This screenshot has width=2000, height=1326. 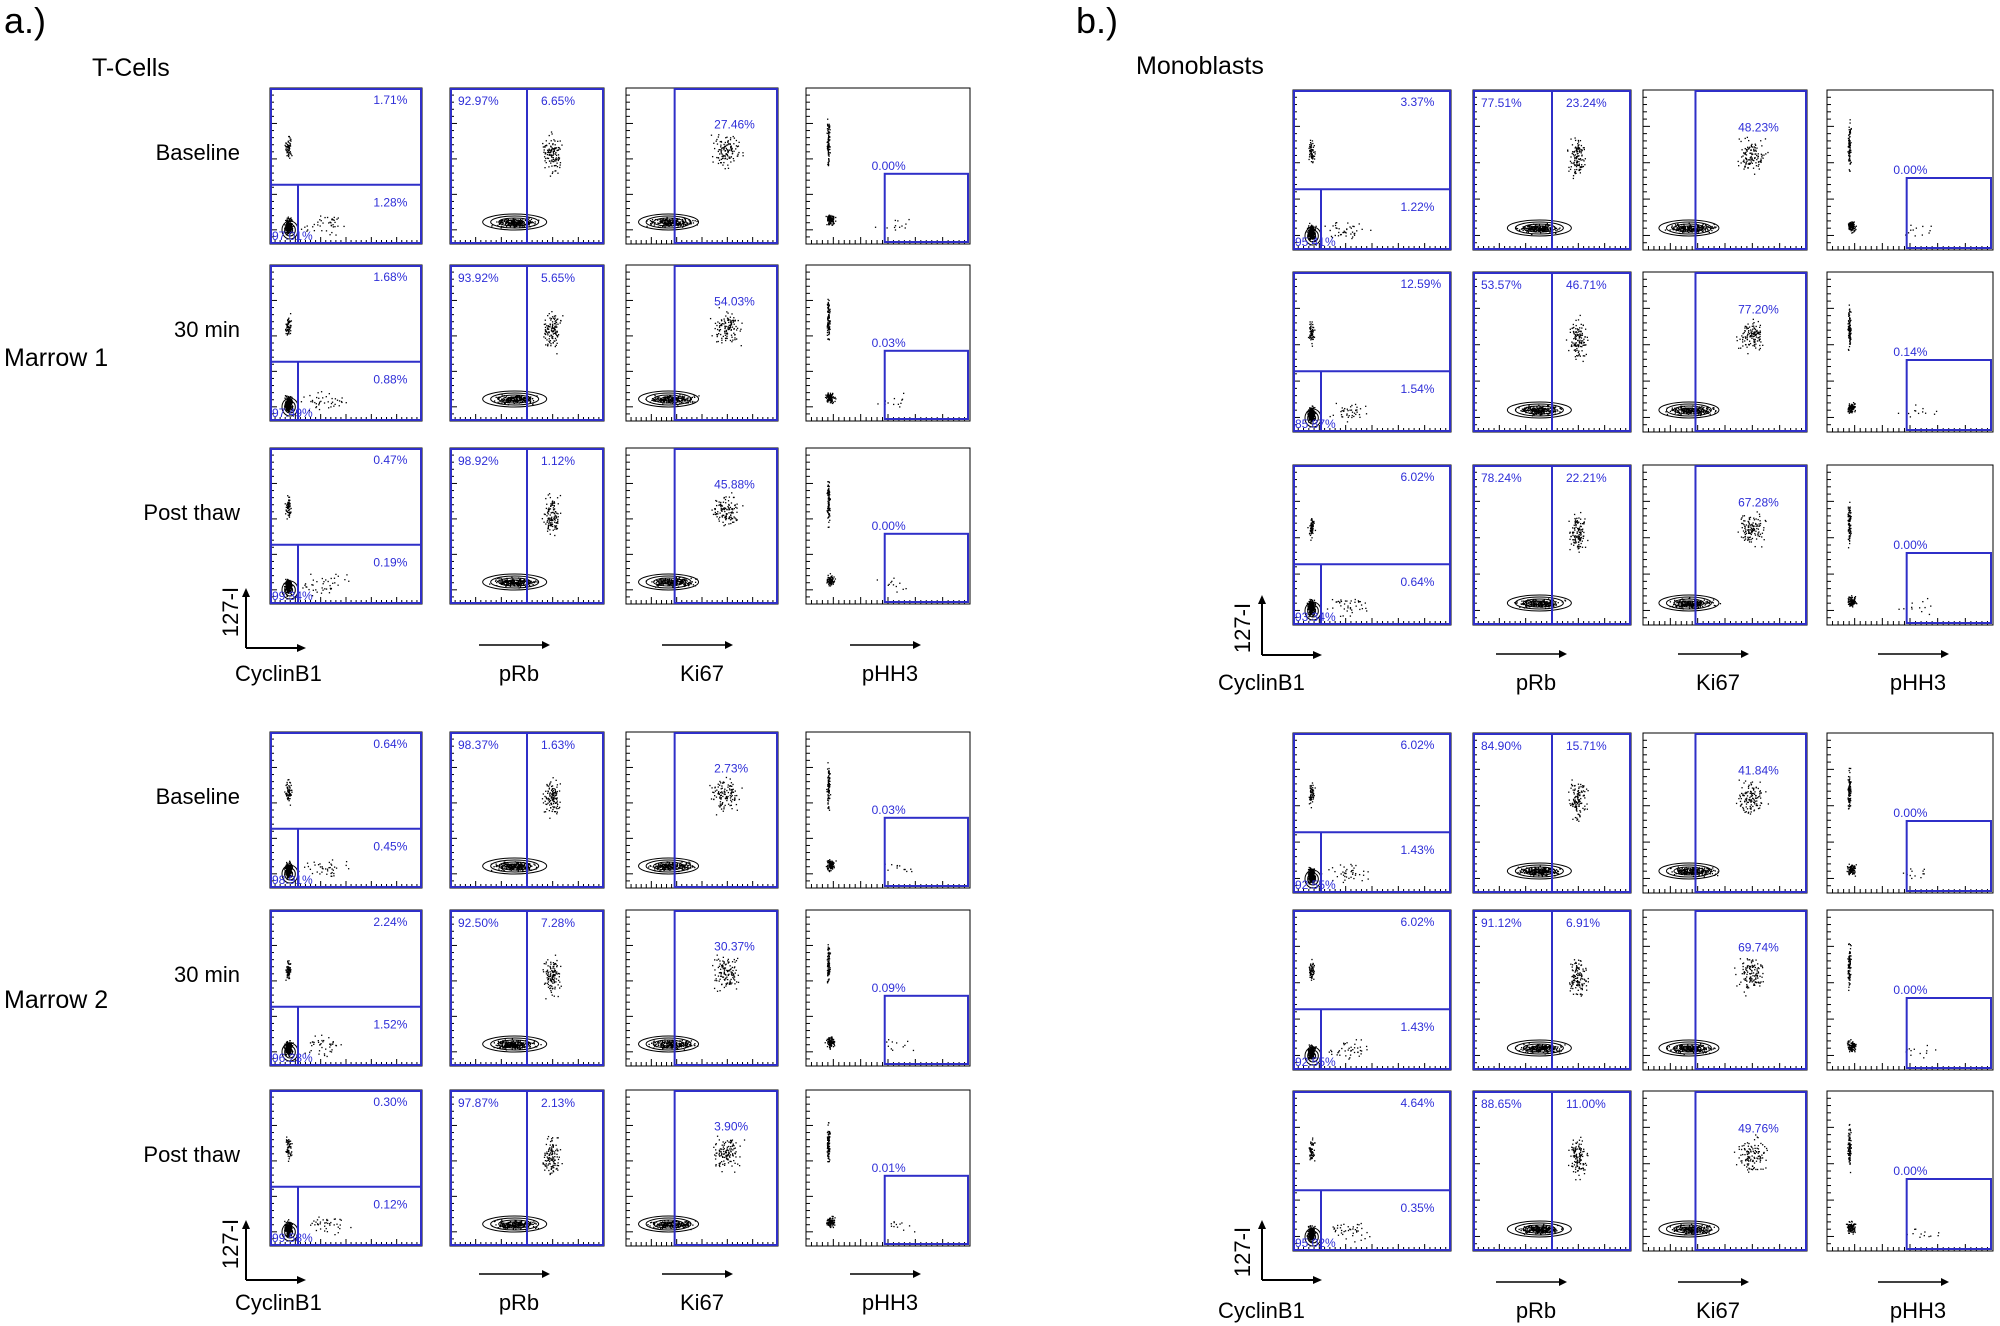 What do you see at coordinates (1758, 771) in the screenshot?
I see `percent-positive: 41.84%` at bounding box center [1758, 771].